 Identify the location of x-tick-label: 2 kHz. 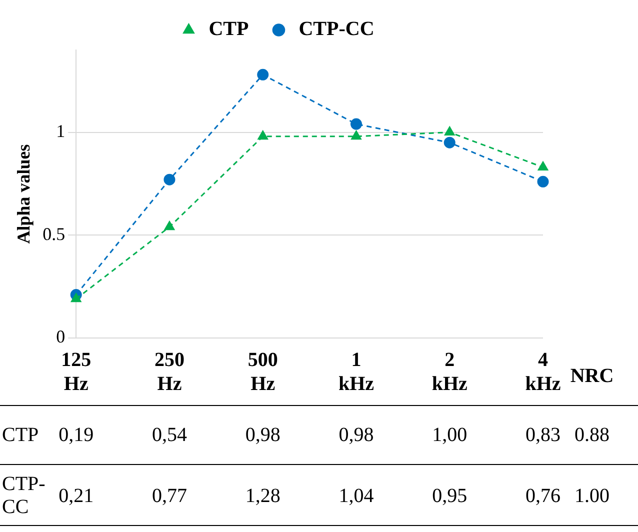
(450, 372).